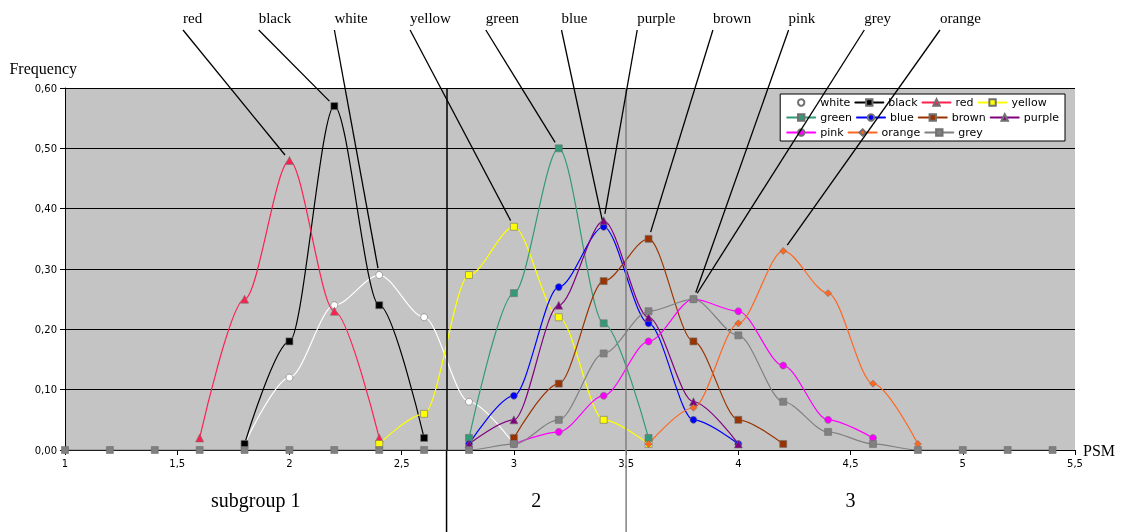 This screenshot has width=1143, height=532. What do you see at coordinates (901, 117) in the screenshot?
I see `legend-label: blue` at bounding box center [901, 117].